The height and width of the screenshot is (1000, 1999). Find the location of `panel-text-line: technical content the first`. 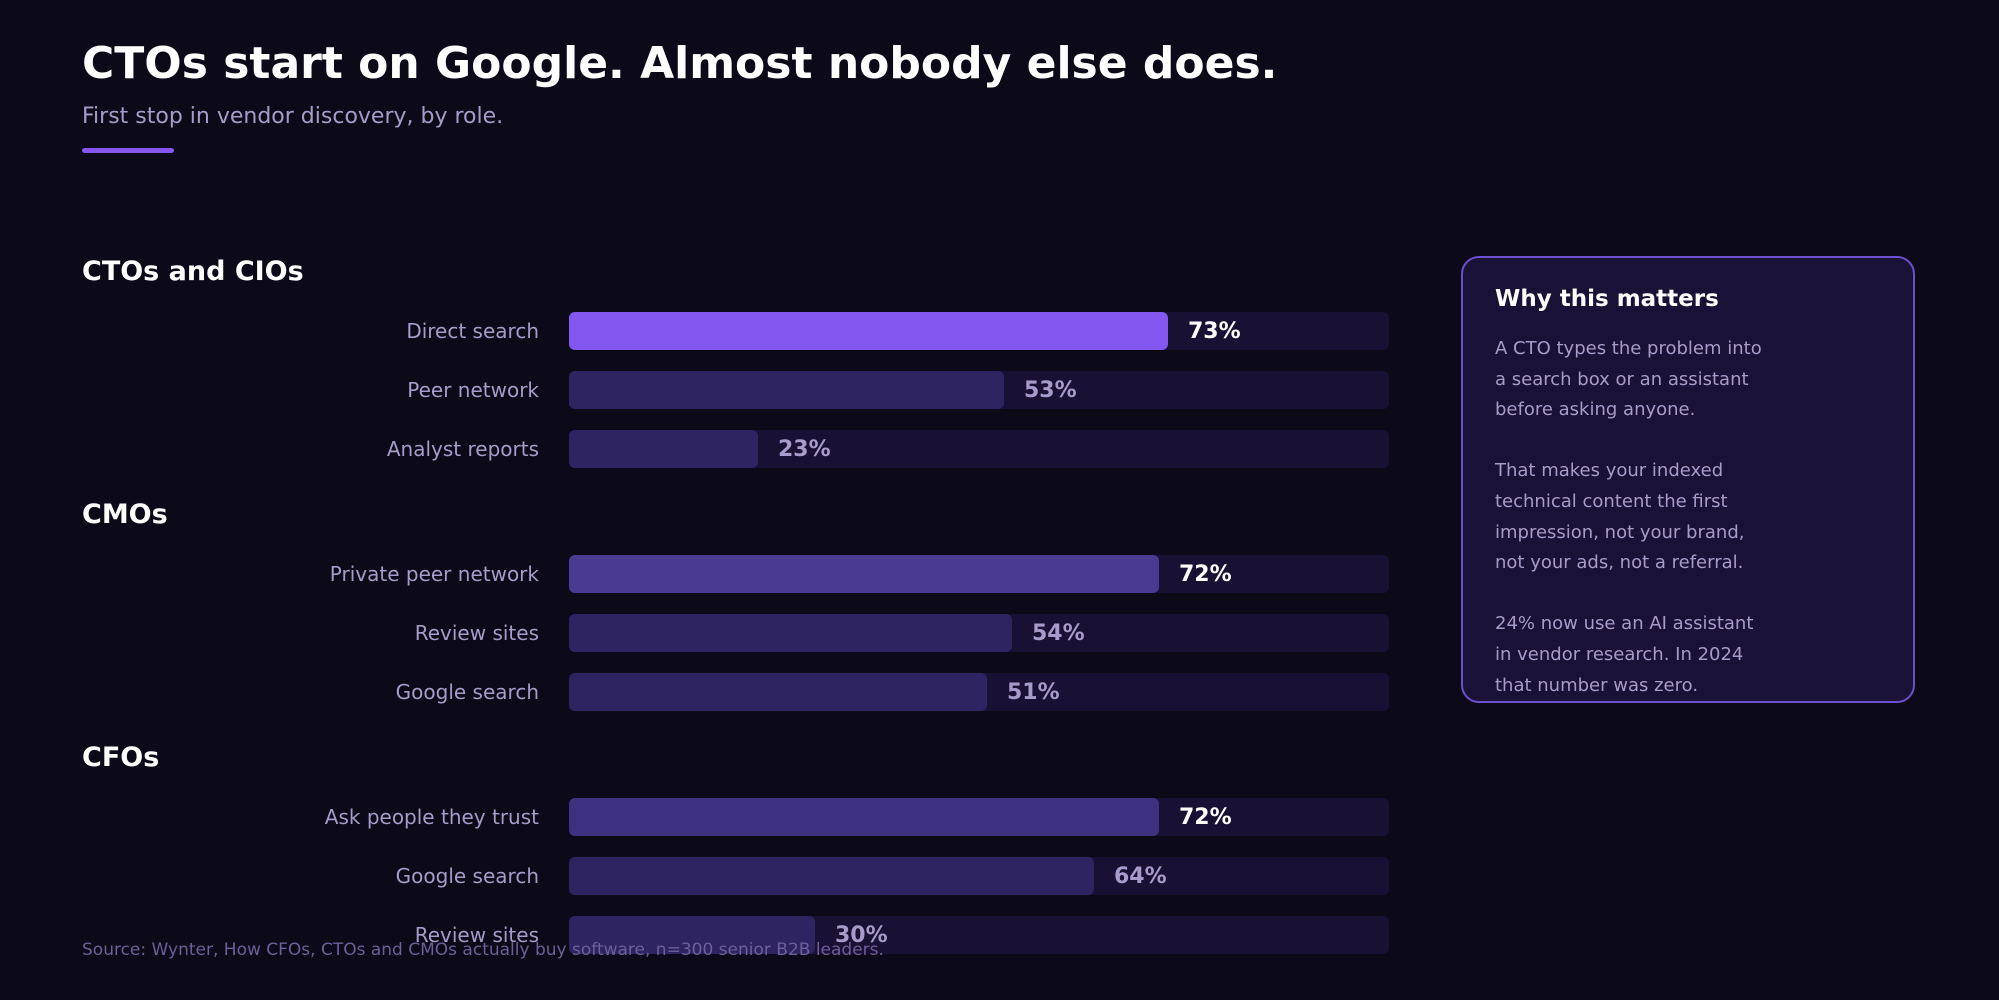

panel-text-line: technical content the first is located at coordinates (1611, 501).